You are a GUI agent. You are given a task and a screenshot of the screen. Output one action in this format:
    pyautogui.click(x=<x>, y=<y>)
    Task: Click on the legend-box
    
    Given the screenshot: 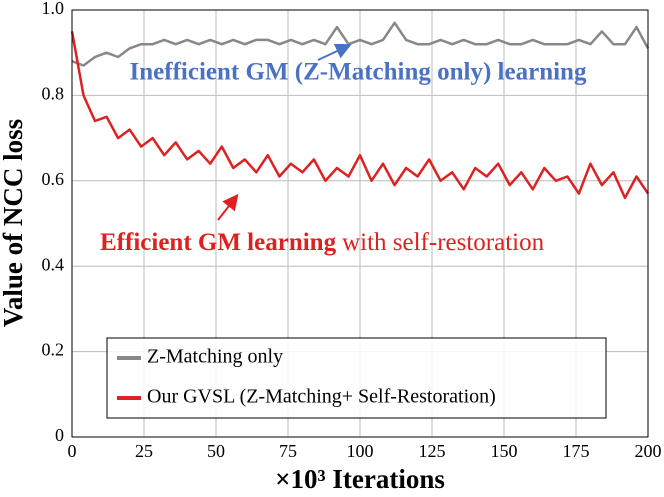 What is the action you would take?
    pyautogui.click(x=356, y=378)
    